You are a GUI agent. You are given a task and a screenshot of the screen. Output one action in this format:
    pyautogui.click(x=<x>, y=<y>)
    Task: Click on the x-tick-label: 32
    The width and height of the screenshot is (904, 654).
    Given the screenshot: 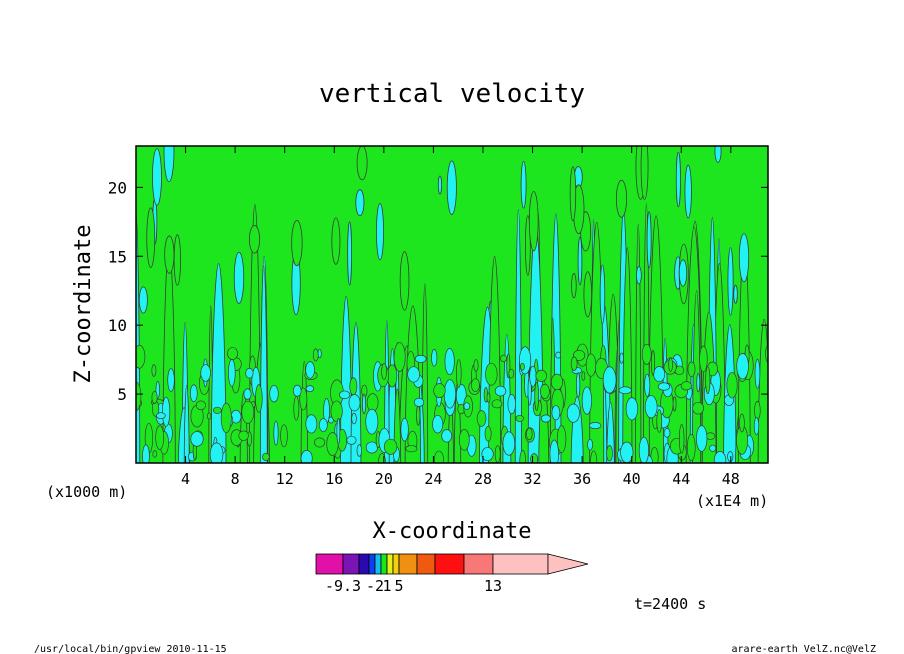 What is the action you would take?
    pyautogui.click(x=533, y=479)
    